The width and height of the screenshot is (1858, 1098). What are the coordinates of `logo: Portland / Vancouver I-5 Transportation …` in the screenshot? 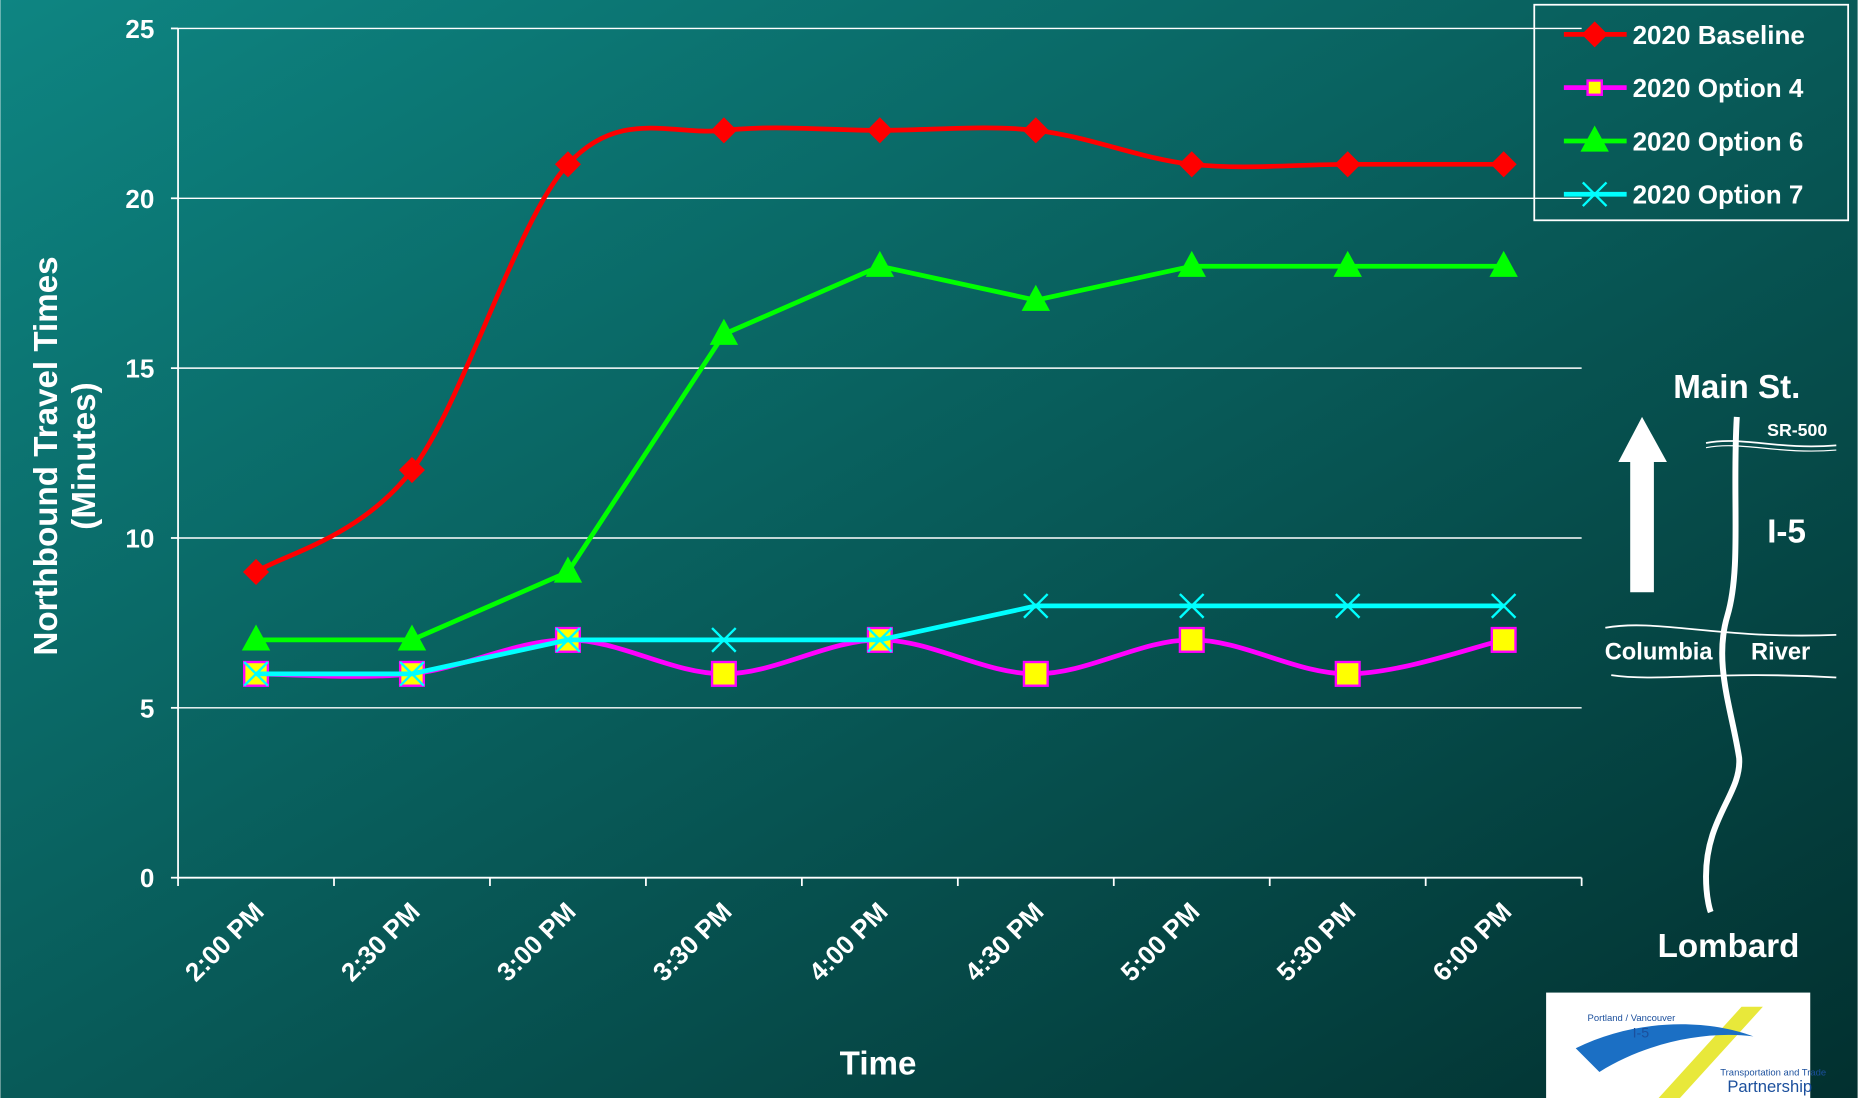 It's located at (1686, 1045).